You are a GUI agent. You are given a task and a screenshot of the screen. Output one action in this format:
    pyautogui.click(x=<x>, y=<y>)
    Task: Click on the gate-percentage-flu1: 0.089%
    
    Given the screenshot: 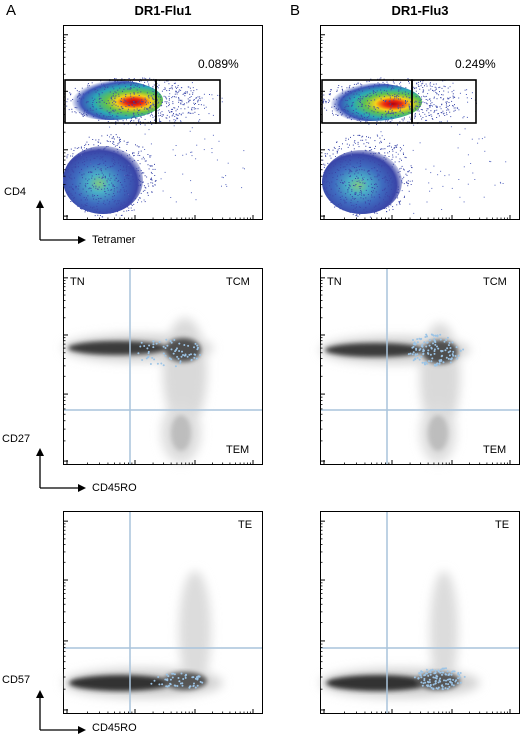 What is the action you would take?
    pyautogui.click(x=218, y=64)
    